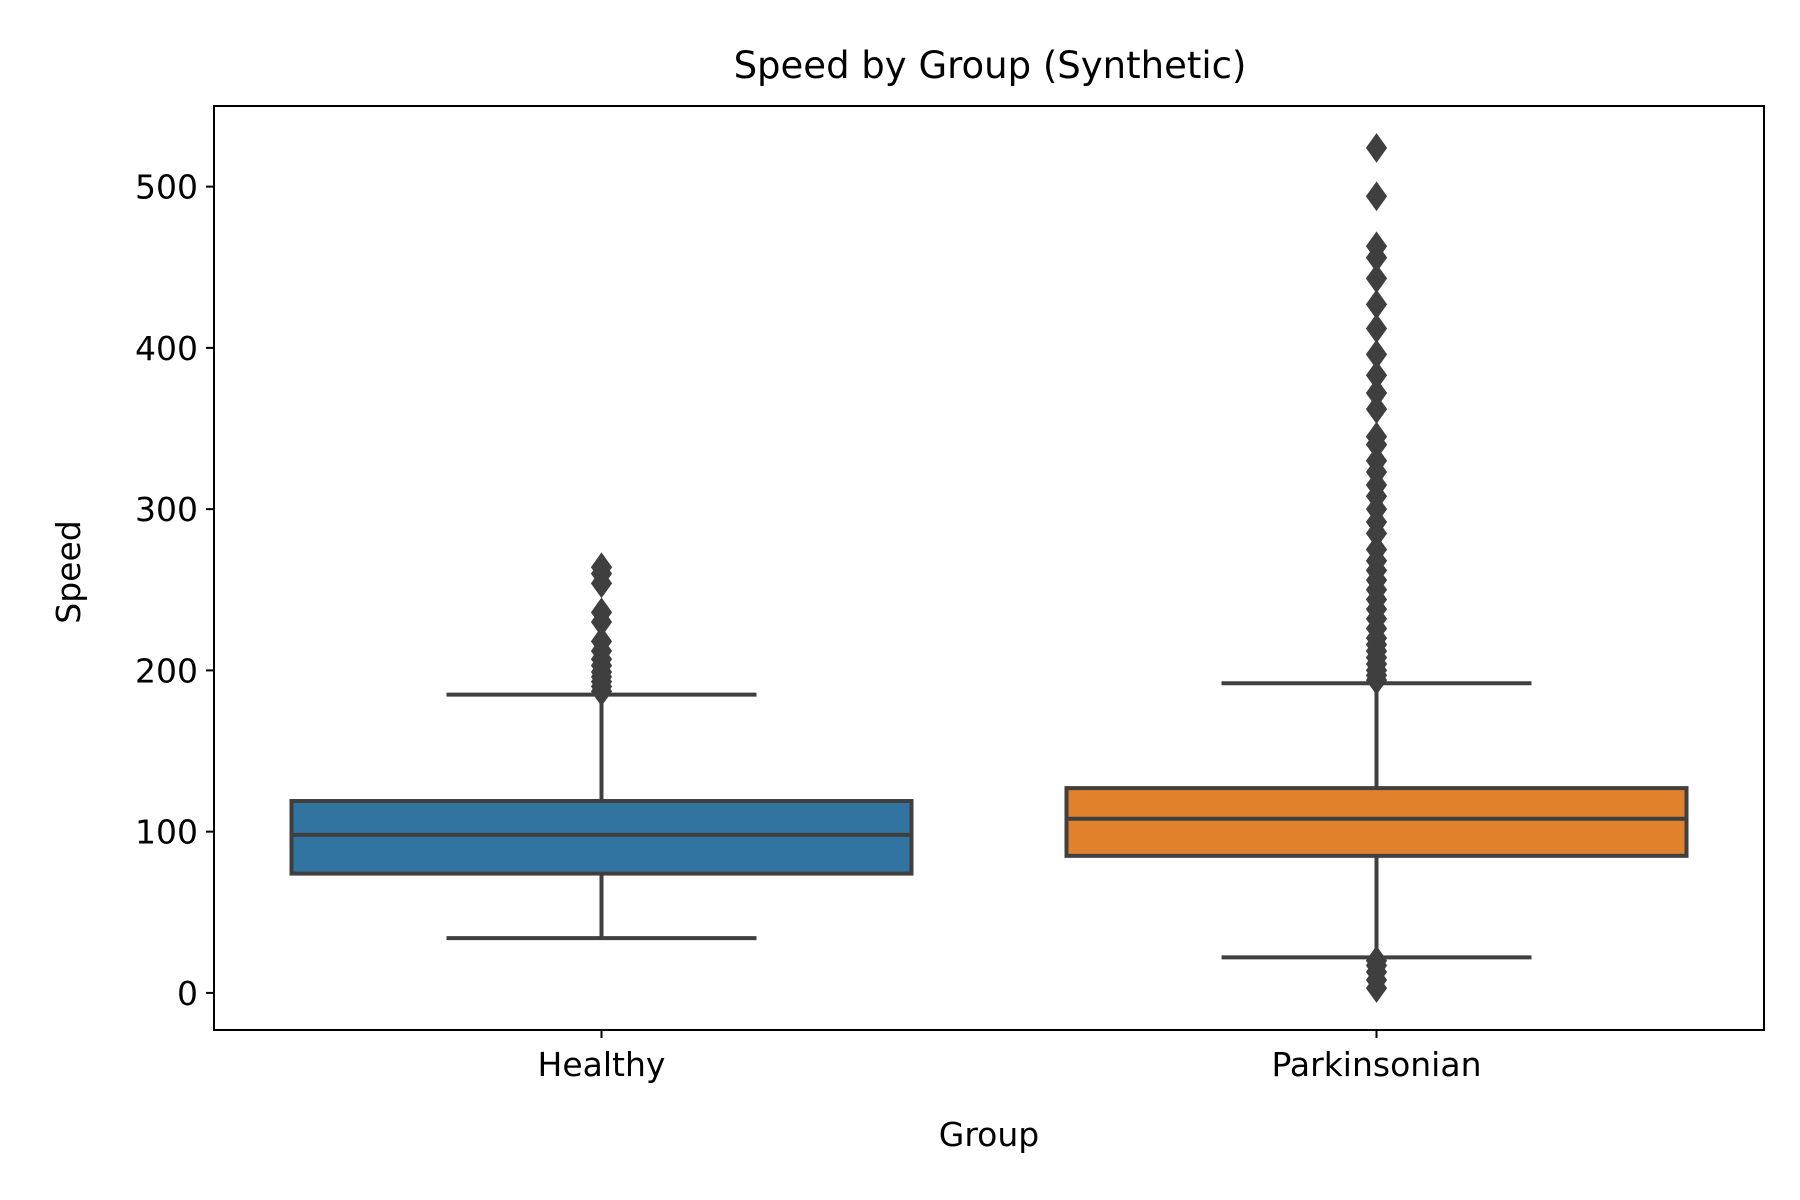 The width and height of the screenshot is (1800, 1200). I want to click on x-axis-label: Group, so click(989, 1134).